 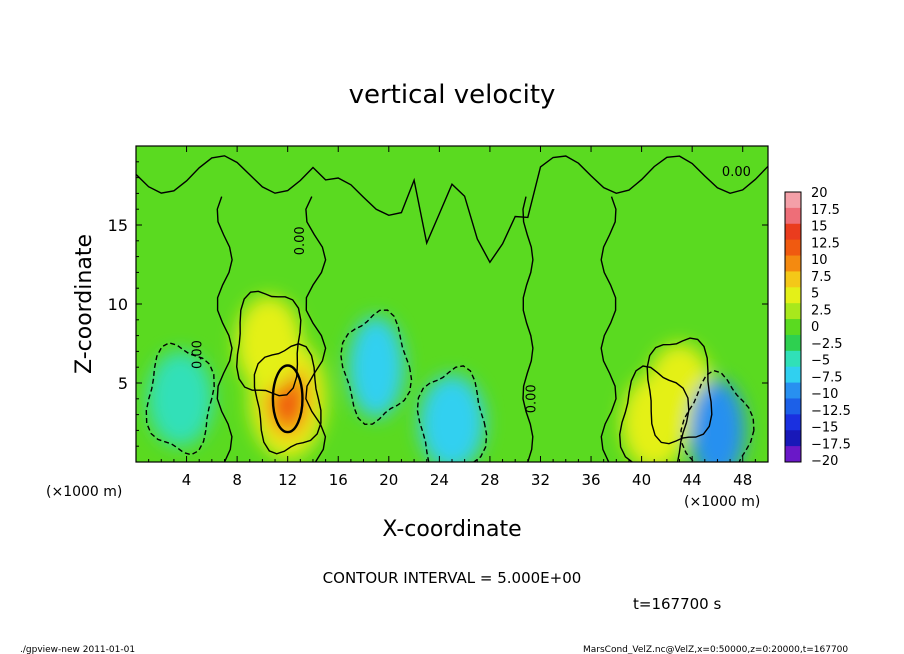 What do you see at coordinates (84, 492) in the screenshot?
I see `x-unit-label: (×1000 m)` at bounding box center [84, 492].